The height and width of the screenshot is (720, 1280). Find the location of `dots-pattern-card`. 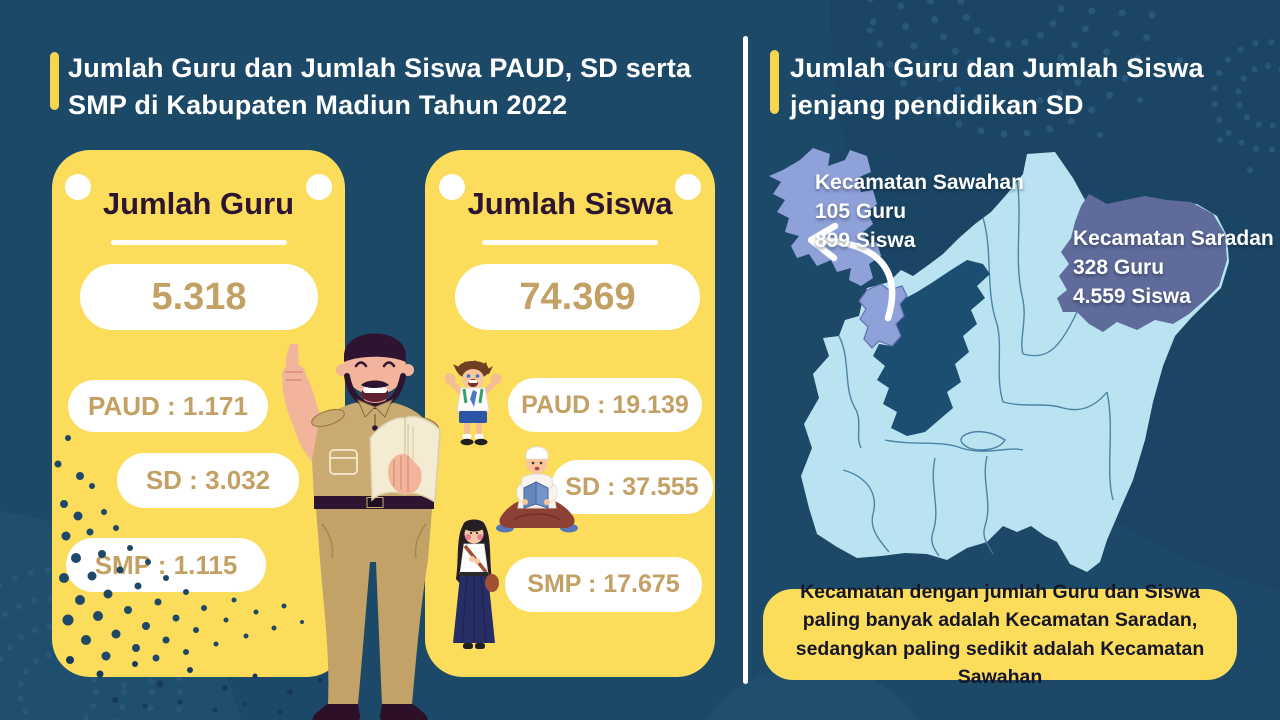

dots-pattern-card is located at coordinates (179, 548).